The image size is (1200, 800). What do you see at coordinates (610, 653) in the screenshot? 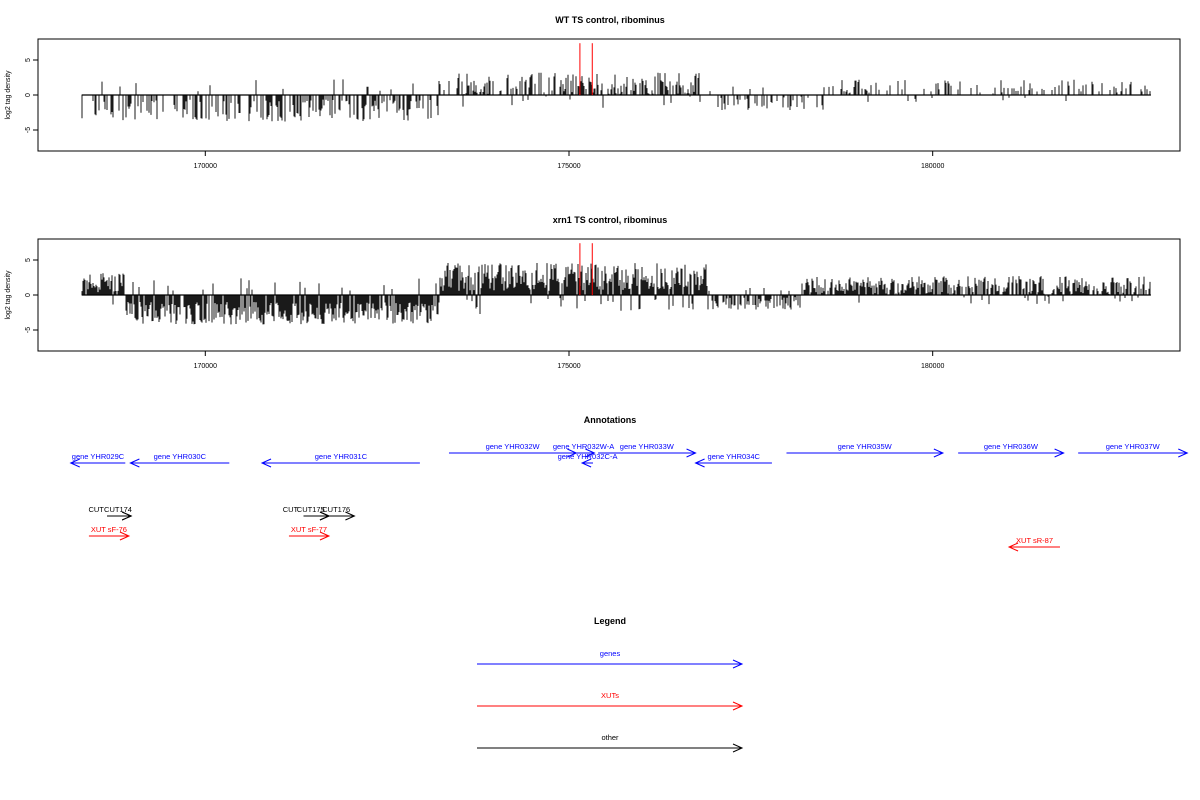
I see `legend-label: genes` at bounding box center [610, 653].